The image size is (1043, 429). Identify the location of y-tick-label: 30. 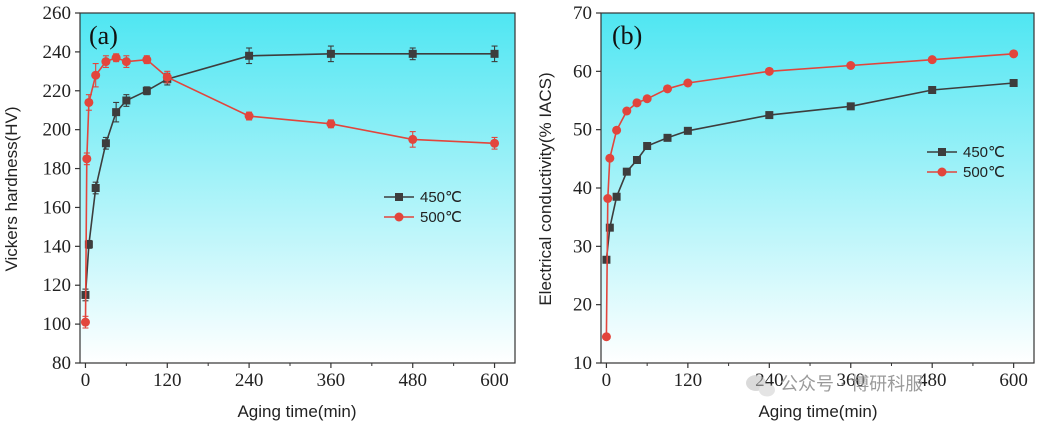
(582, 246).